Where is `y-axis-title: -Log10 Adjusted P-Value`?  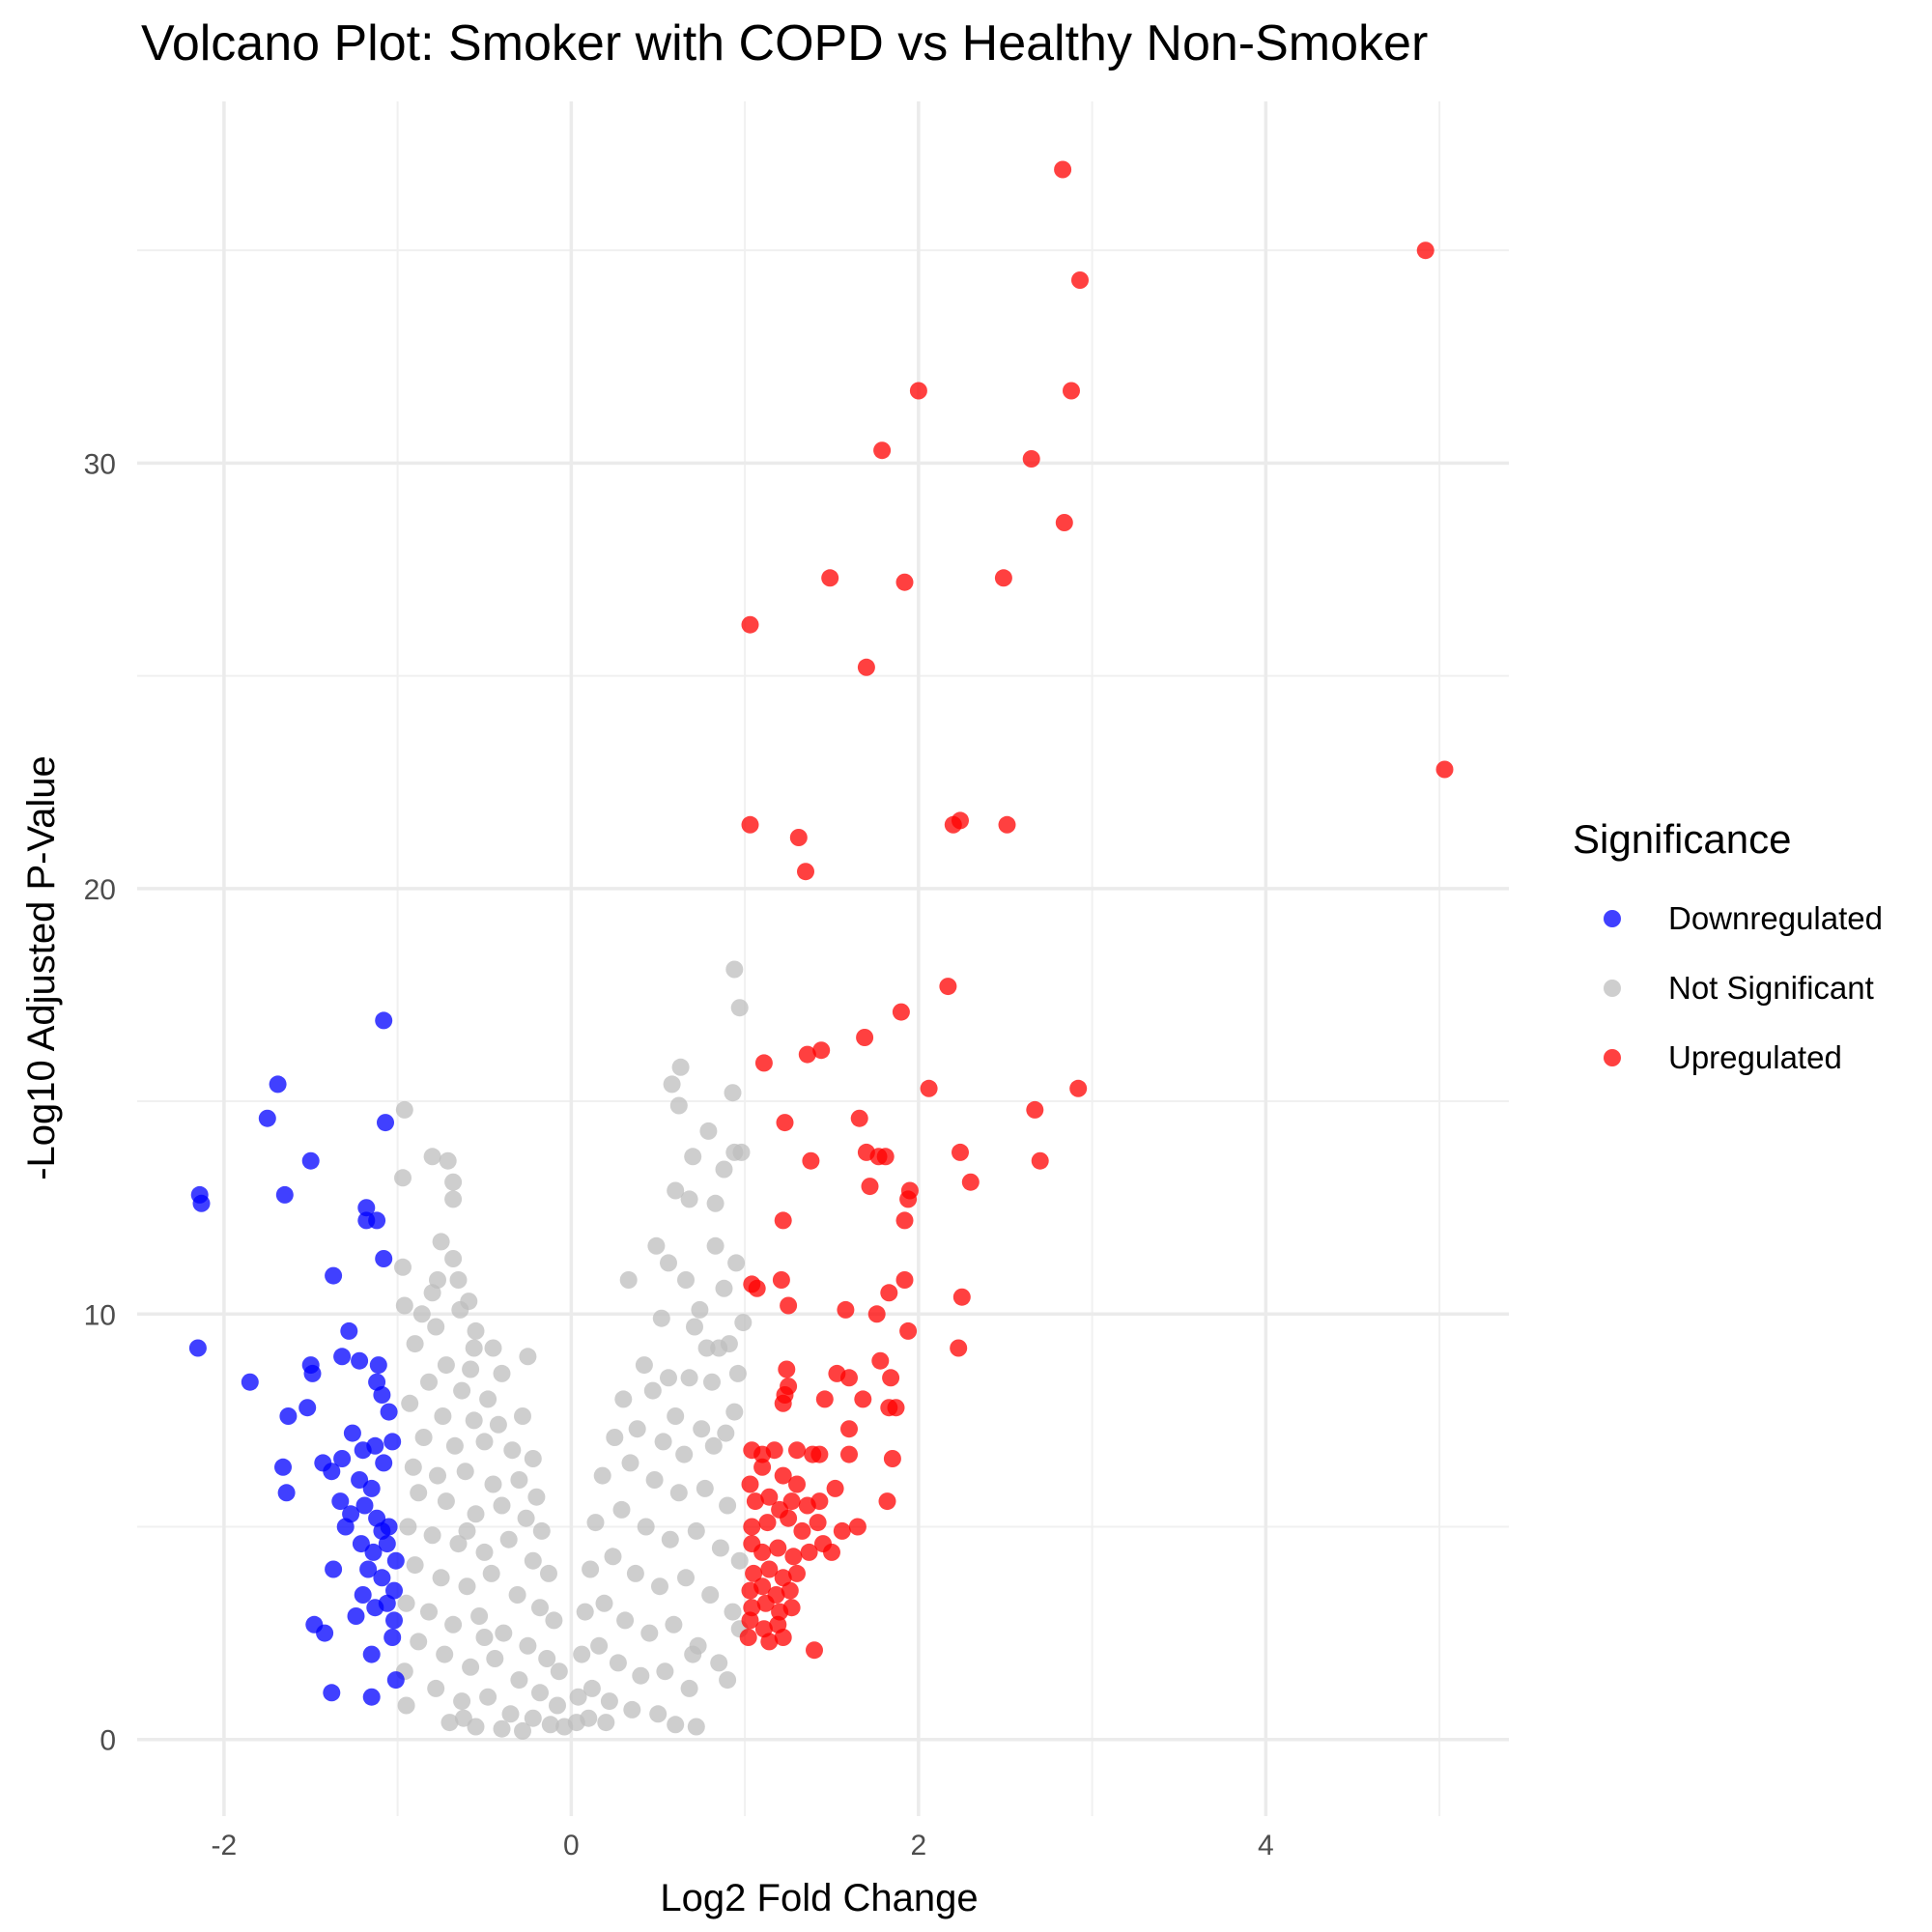
y-axis-title: -Log10 Adjusted P-Value is located at coordinates (41, 967).